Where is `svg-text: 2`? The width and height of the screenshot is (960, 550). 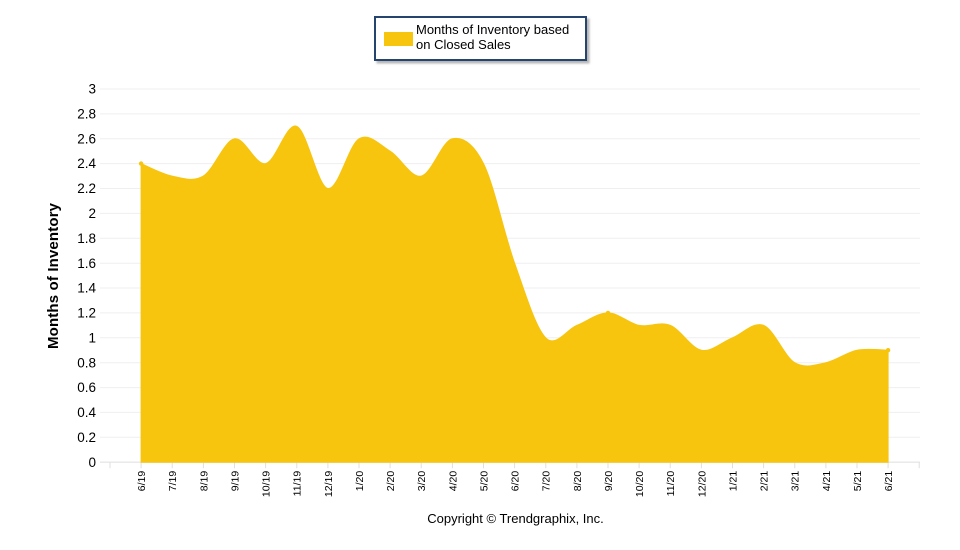
svg-text: 2 is located at coordinates (92, 213).